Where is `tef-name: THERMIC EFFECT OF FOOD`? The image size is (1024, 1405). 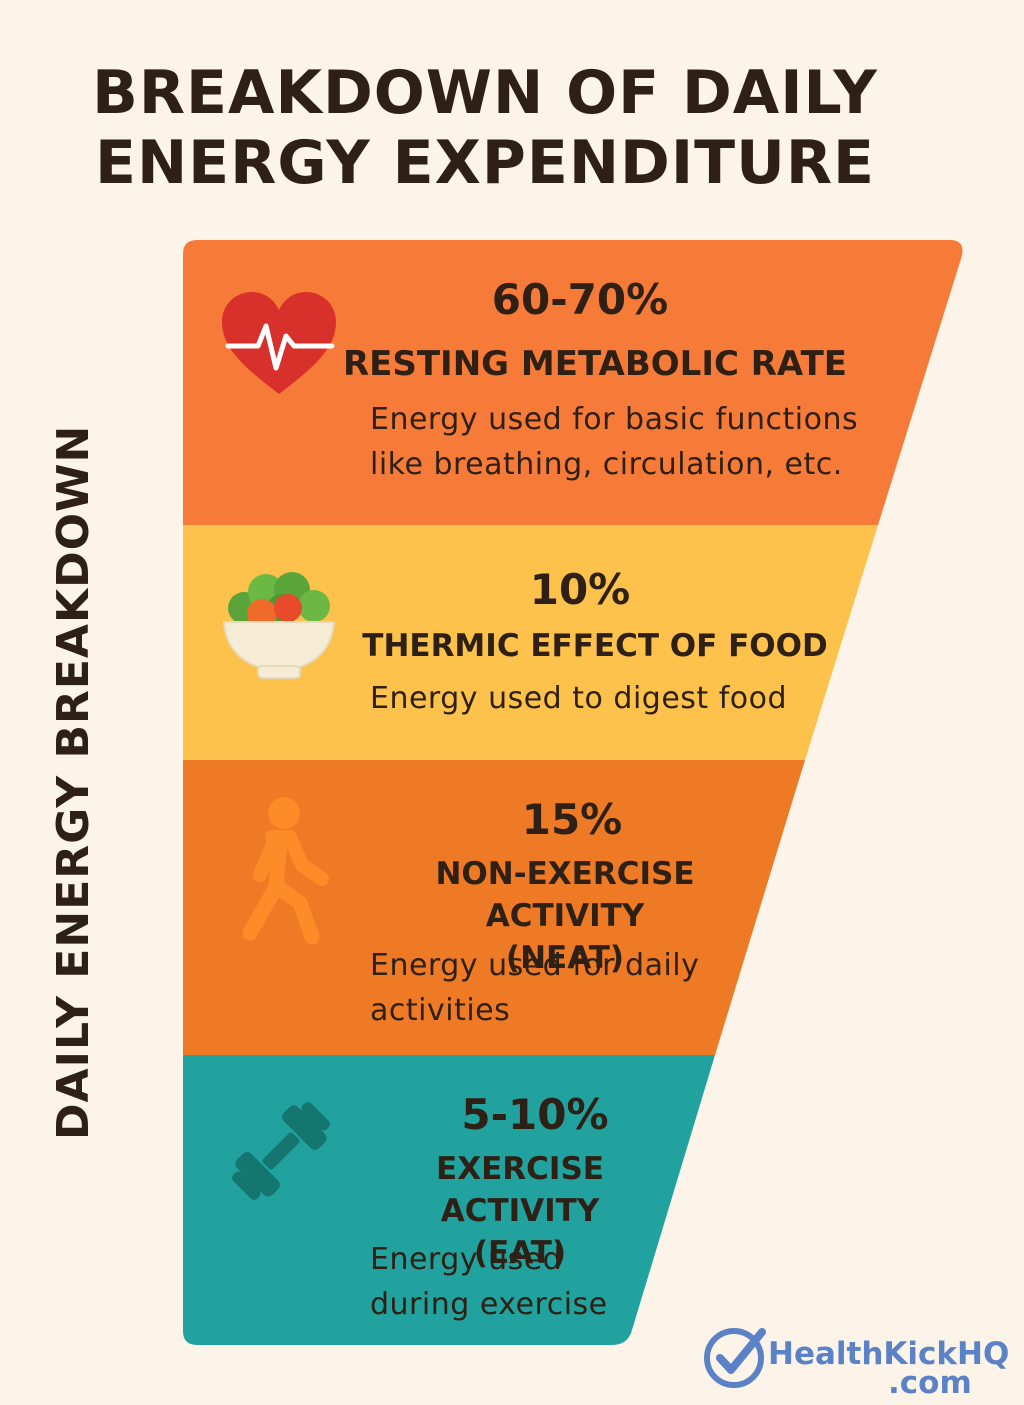
tef-name: THERMIC EFFECT OF FOOD is located at coordinates (595, 646).